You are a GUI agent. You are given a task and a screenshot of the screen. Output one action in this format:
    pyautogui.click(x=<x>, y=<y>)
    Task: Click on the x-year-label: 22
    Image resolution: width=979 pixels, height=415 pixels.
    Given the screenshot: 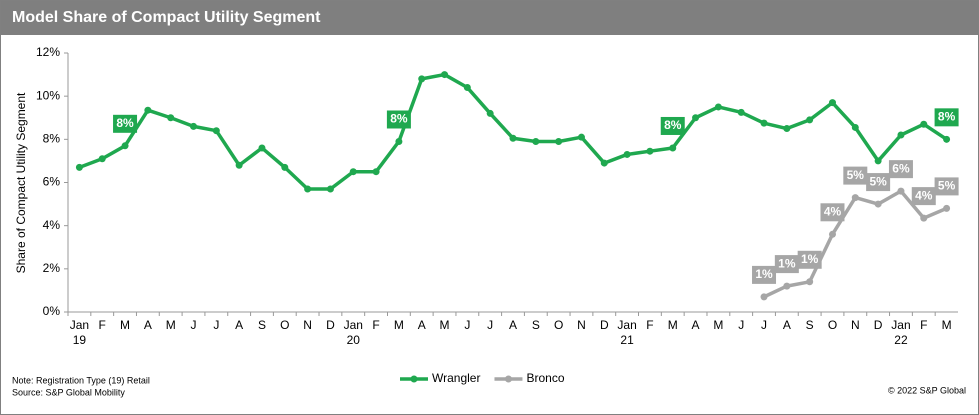 What is the action you would take?
    pyautogui.click(x=901, y=340)
    